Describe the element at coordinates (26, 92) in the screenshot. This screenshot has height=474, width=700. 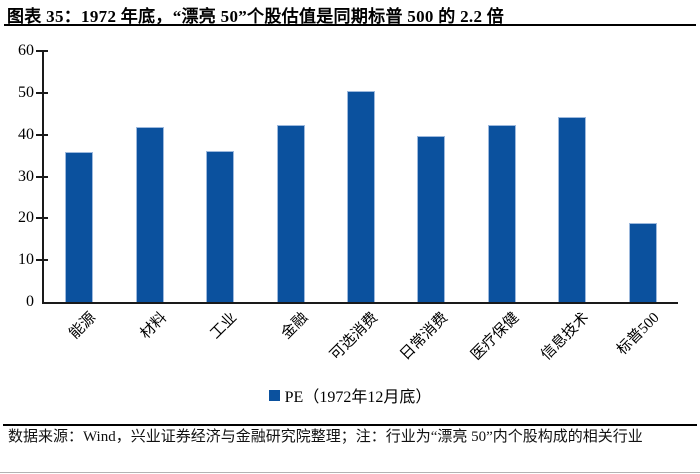
I see `y-tick-label: 50` at that location.